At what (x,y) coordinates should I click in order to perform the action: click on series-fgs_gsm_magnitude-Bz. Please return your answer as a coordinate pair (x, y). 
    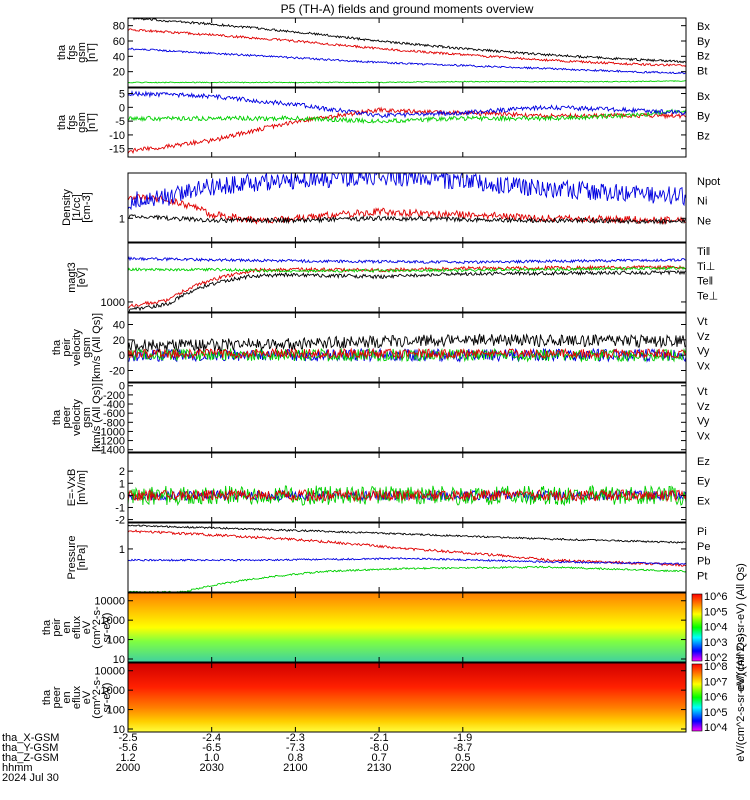
    Looking at the image, I should click on (407, 48).